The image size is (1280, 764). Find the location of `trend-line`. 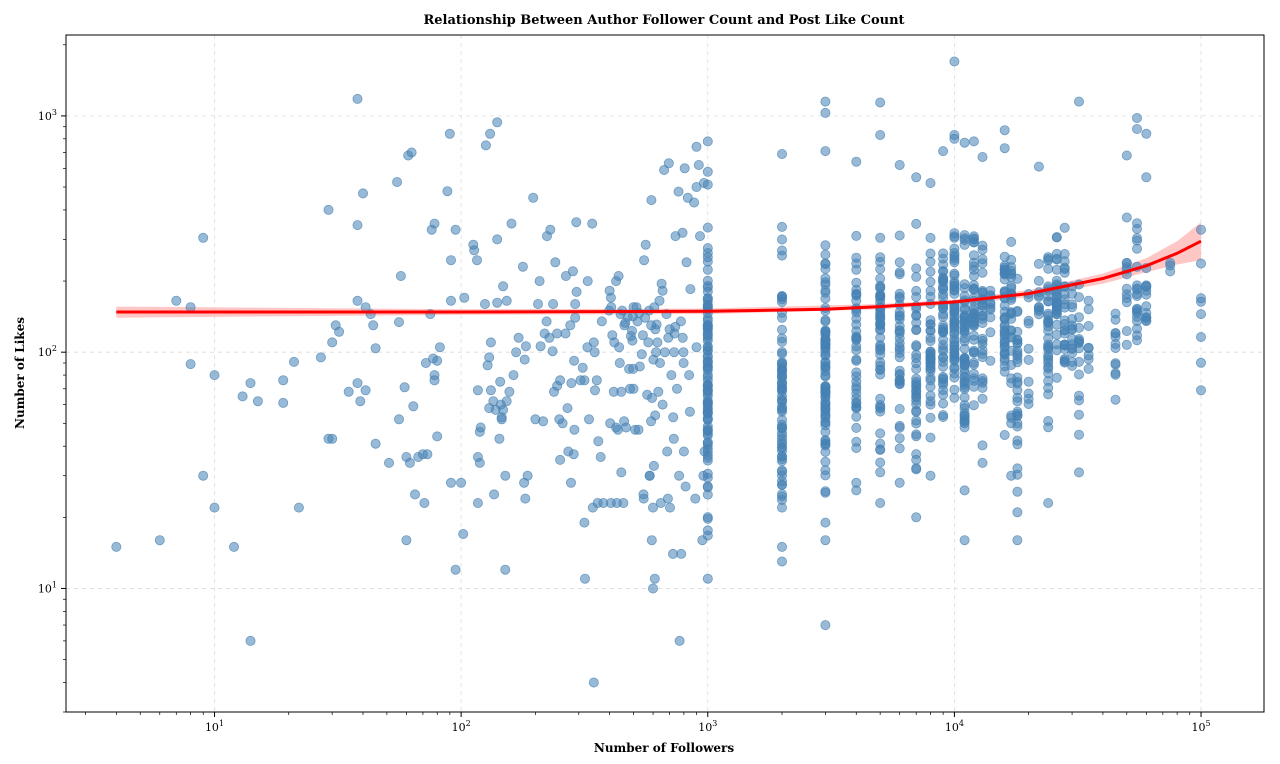

trend-line is located at coordinates (659, 276).